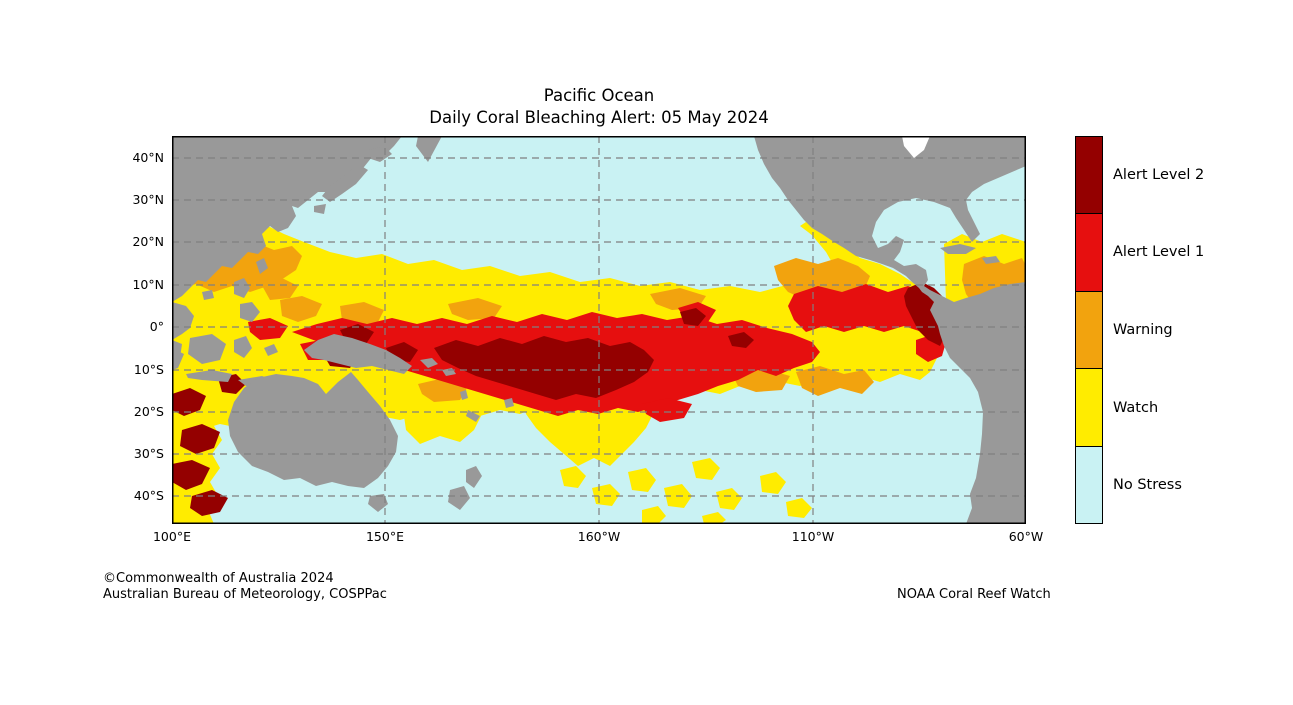 This screenshot has height=705, width=1293. What do you see at coordinates (599, 536) in the screenshot?
I see `lon-tick-160w: 160°W` at bounding box center [599, 536].